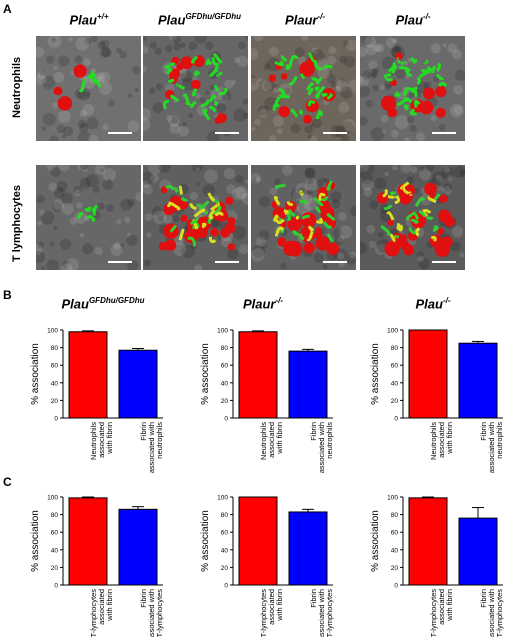  Describe the element at coordinates (151, 613) in the screenshot. I see `chart-4-category-label-2: Fibrinassociated withT-lymphocytes` at that location.